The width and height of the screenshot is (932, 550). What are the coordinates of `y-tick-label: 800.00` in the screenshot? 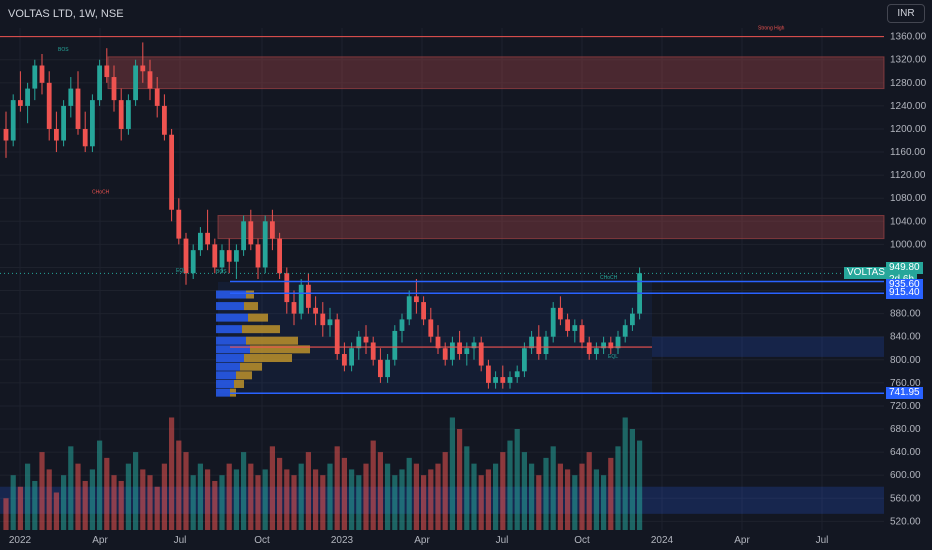 It's located at (905, 360).